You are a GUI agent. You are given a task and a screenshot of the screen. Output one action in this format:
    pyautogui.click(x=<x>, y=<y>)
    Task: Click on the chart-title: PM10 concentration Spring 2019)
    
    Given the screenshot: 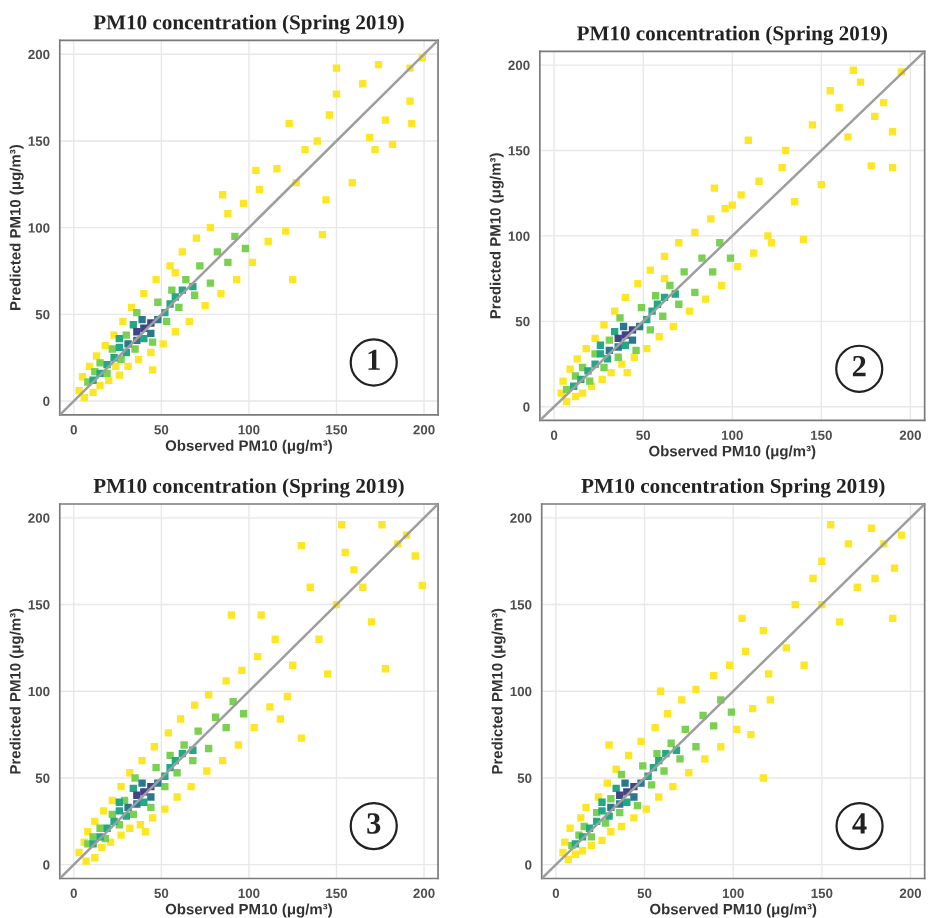 What is the action you would take?
    pyautogui.click(x=733, y=488)
    